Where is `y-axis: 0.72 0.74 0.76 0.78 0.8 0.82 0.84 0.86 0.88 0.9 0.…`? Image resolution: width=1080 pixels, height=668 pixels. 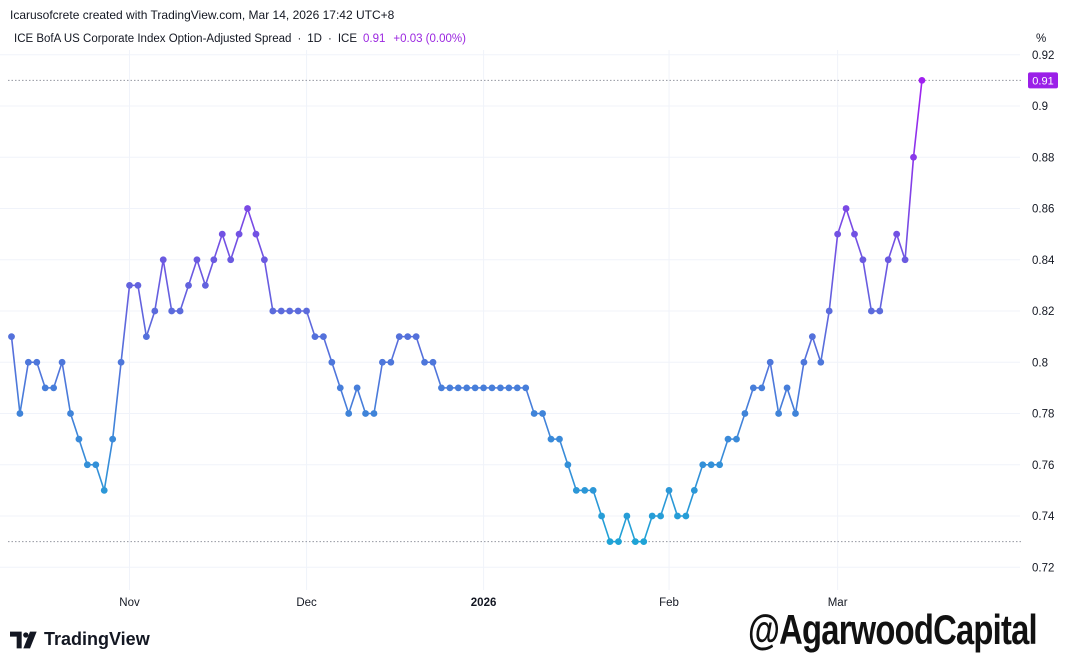 y-axis: 0.72 0.74 0.76 0.78 0.8 0.82 0.84 0.86 0.88 0.9 0.… is located at coordinates (1043, 312).